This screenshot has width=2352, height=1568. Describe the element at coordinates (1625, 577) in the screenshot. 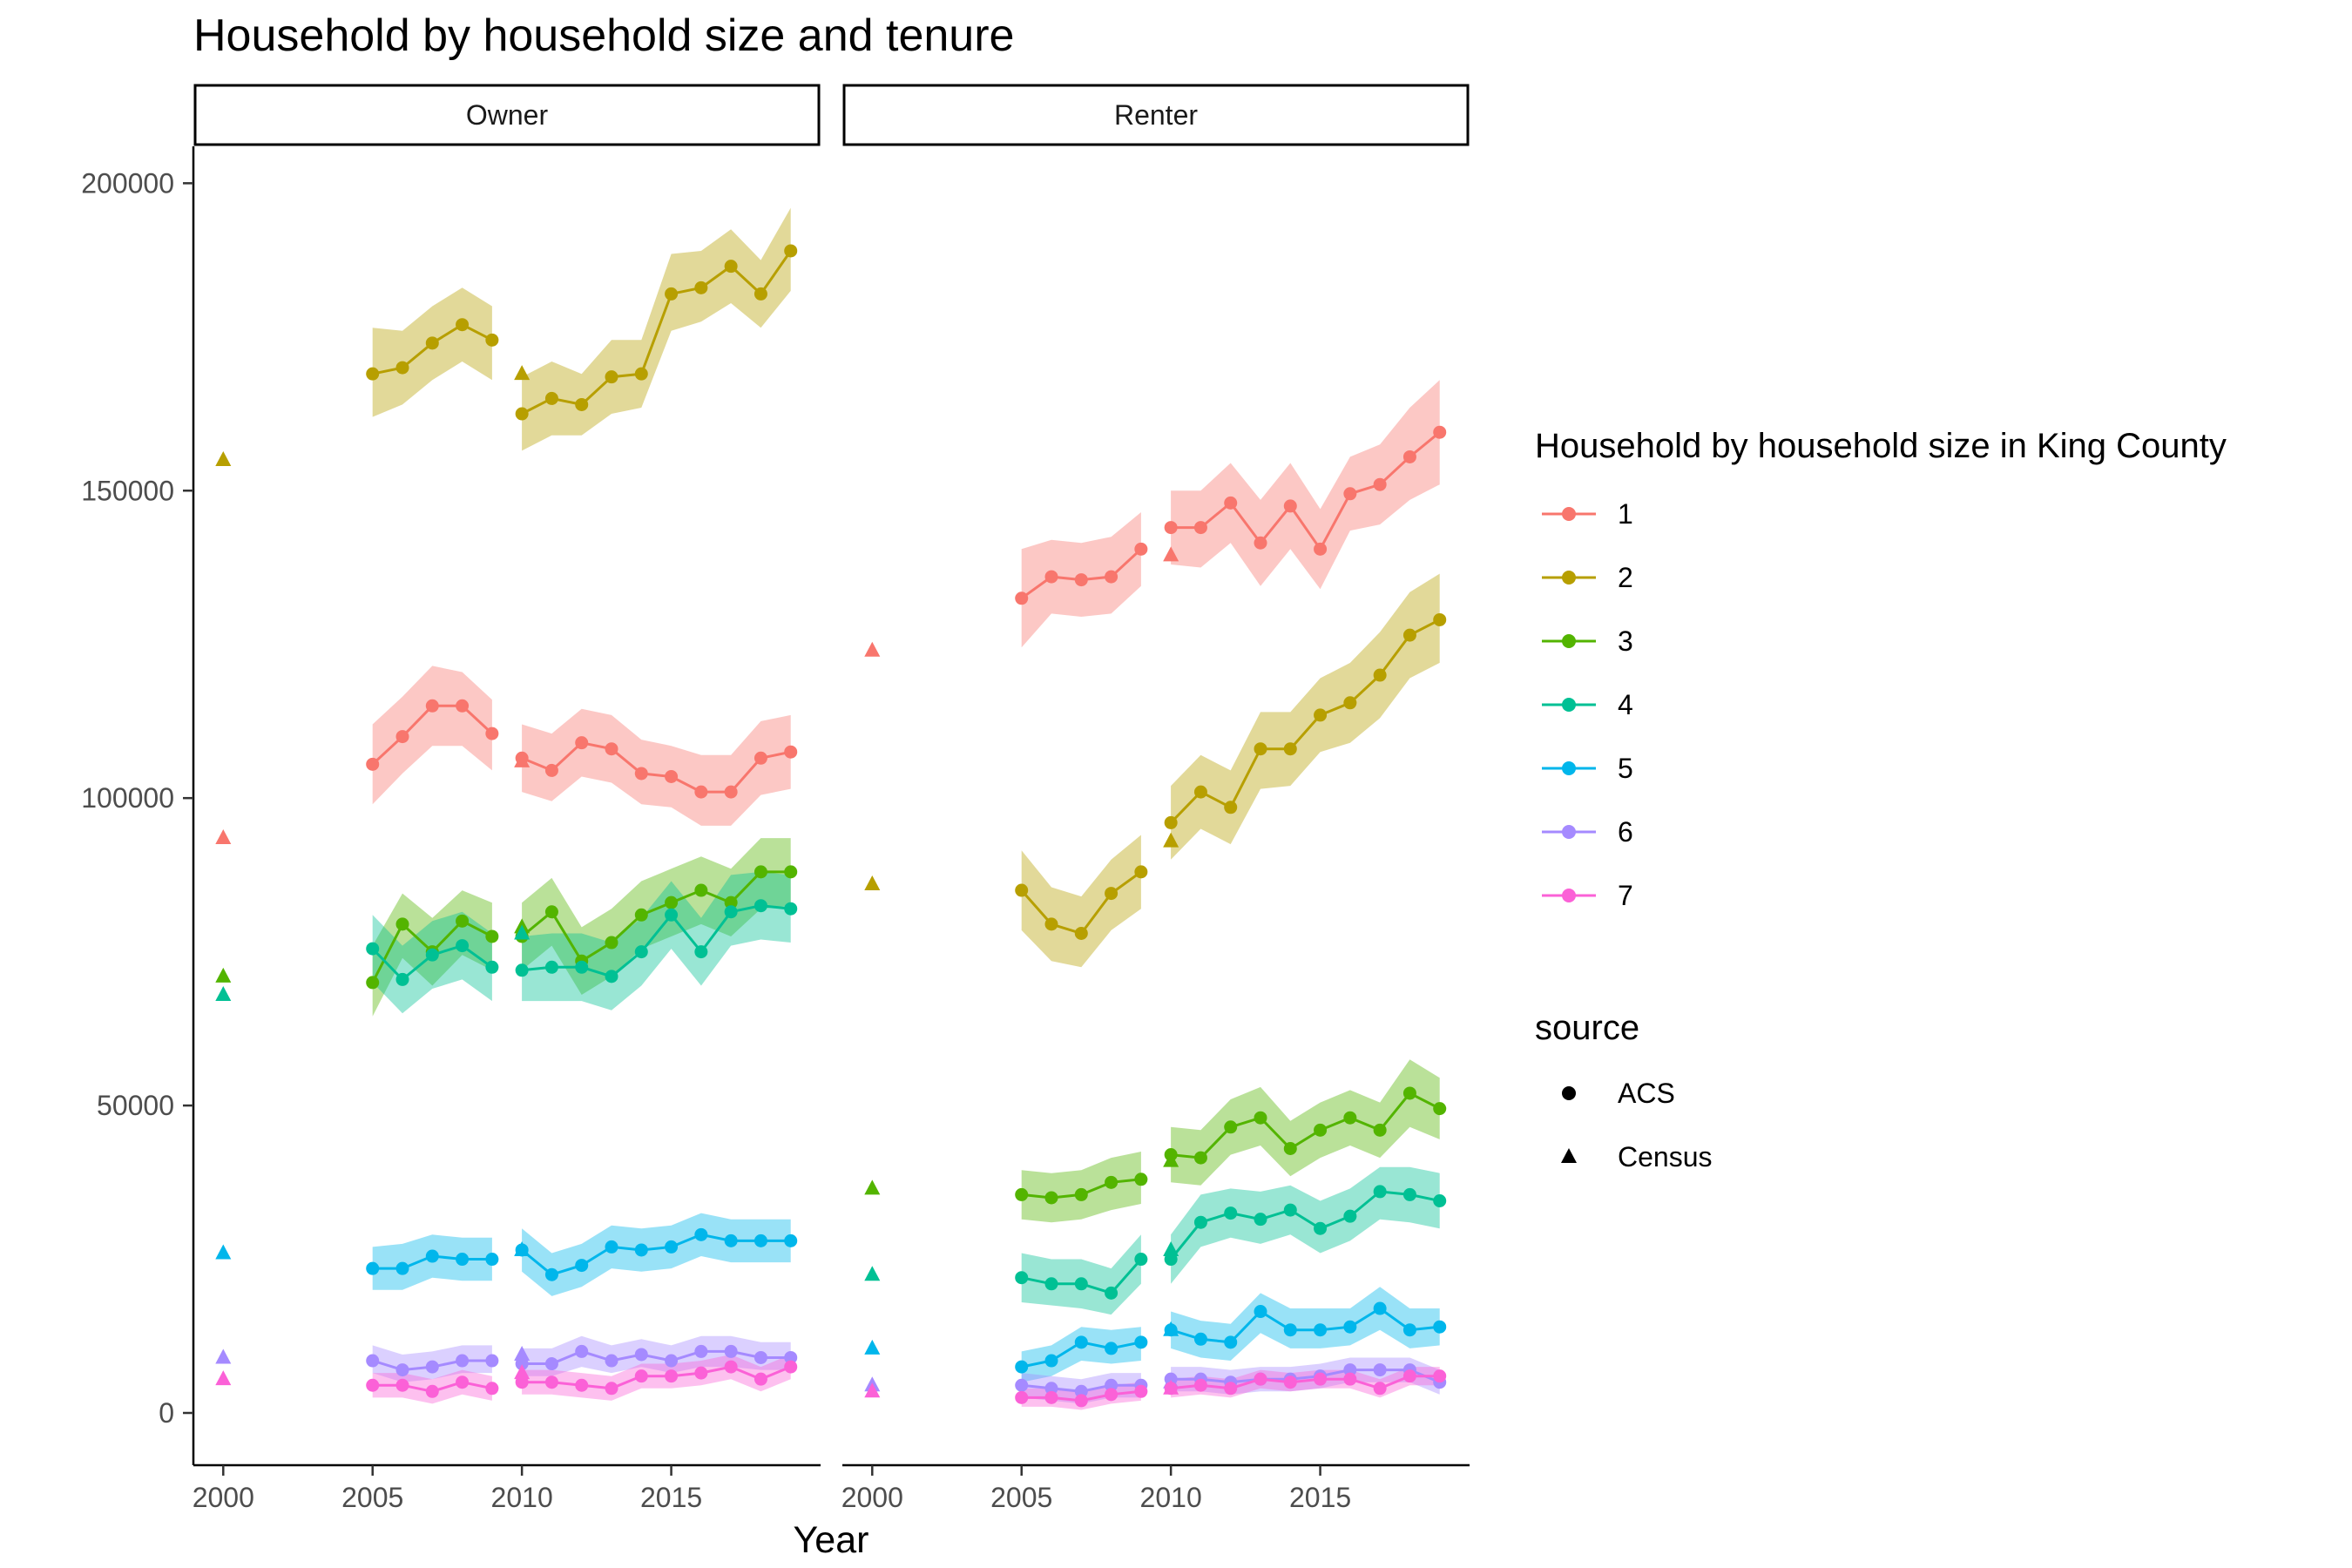

I see `legend-item-label: 2` at that location.